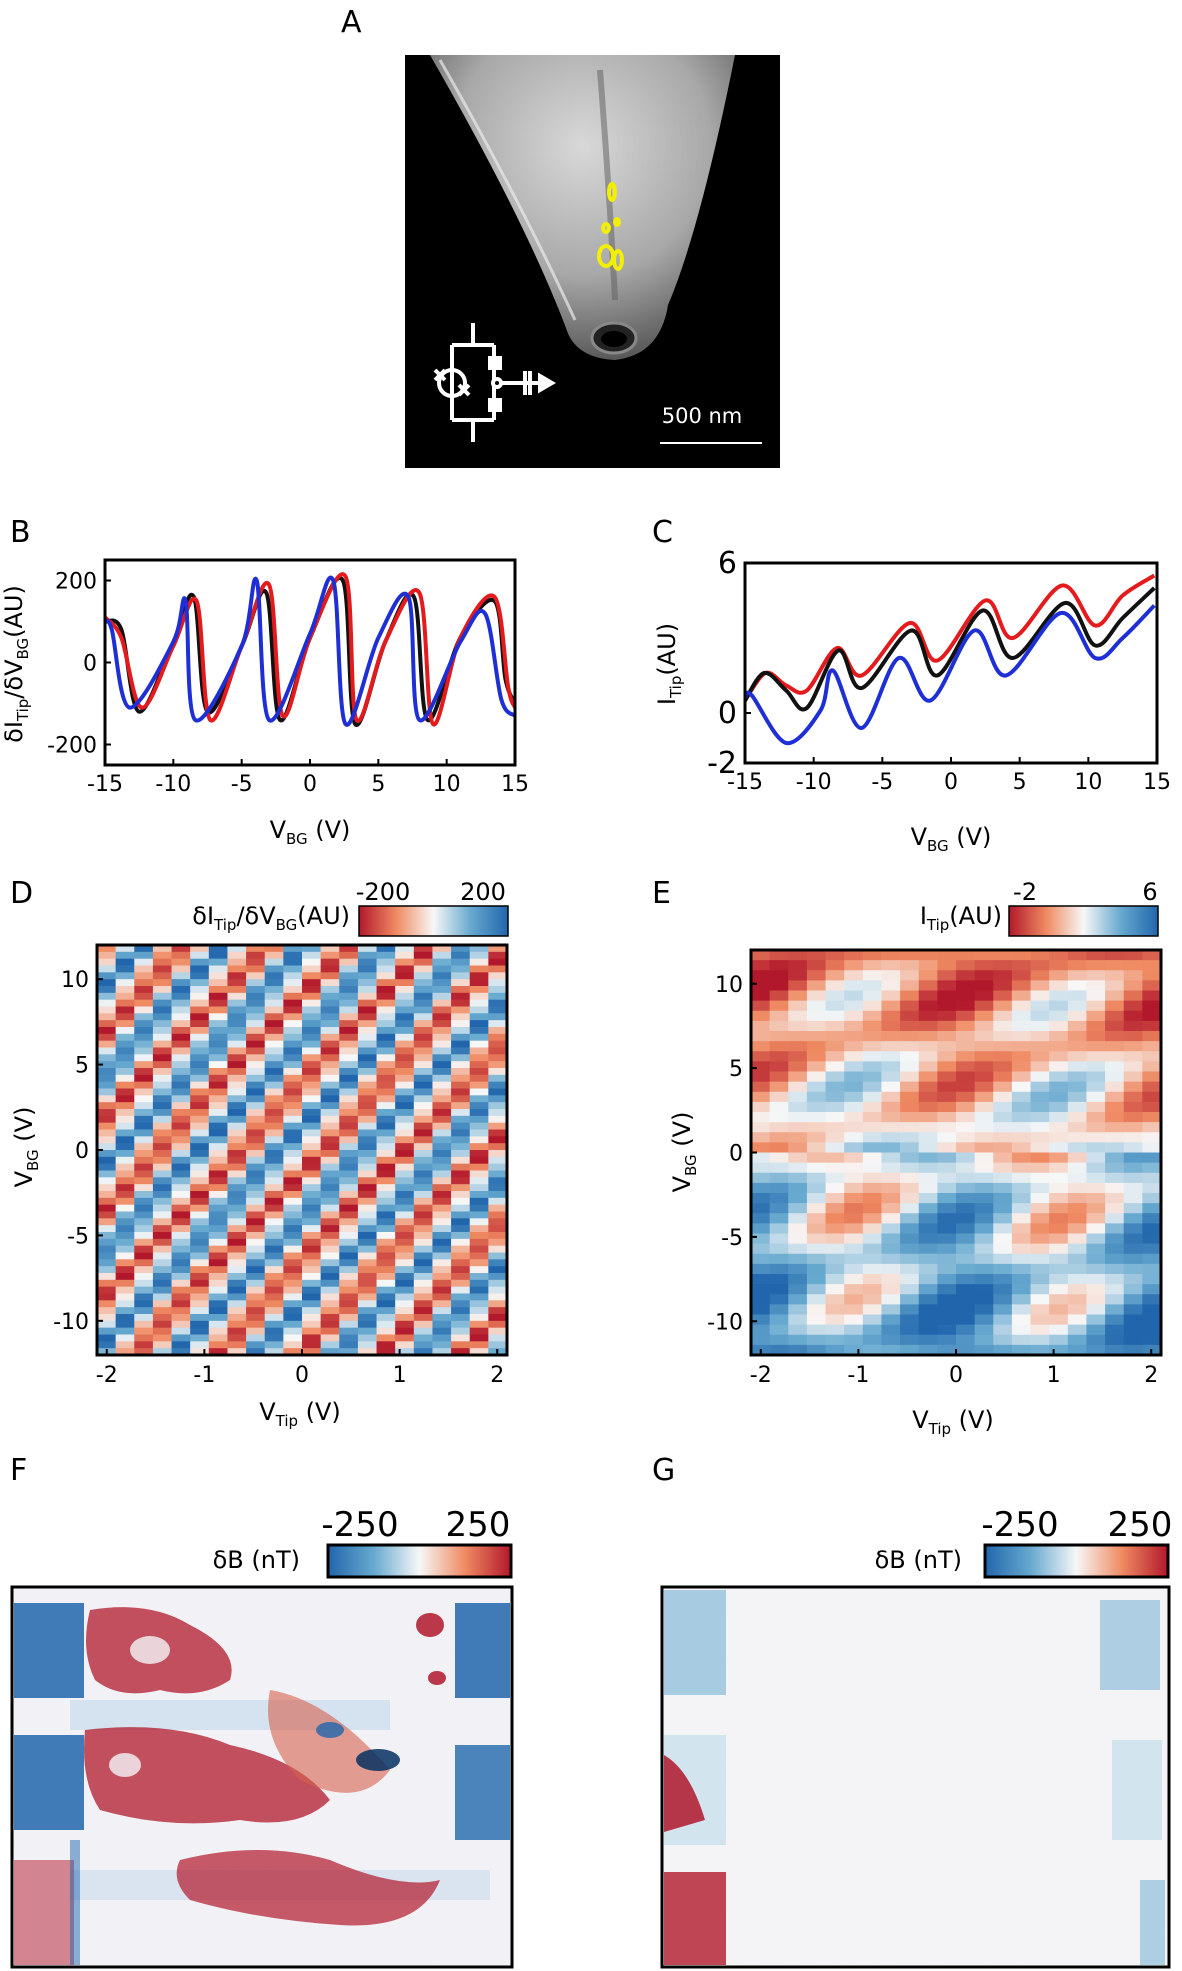 The width and height of the screenshot is (1182, 1971). What do you see at coordinates (727, 563) in the screenshot?
I see `y-tick-label: 6` at bounding box center [727, 563].